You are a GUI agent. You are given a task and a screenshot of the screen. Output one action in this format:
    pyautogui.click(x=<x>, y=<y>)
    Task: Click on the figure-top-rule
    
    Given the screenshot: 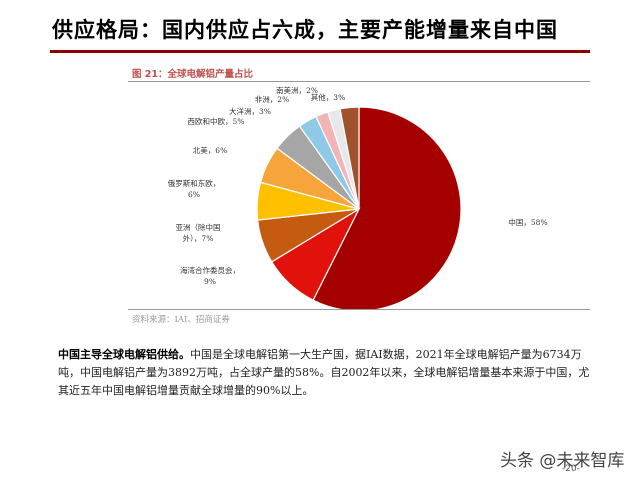 What is the action you would take?
    pyautogui.click(x=359, y=81)
    